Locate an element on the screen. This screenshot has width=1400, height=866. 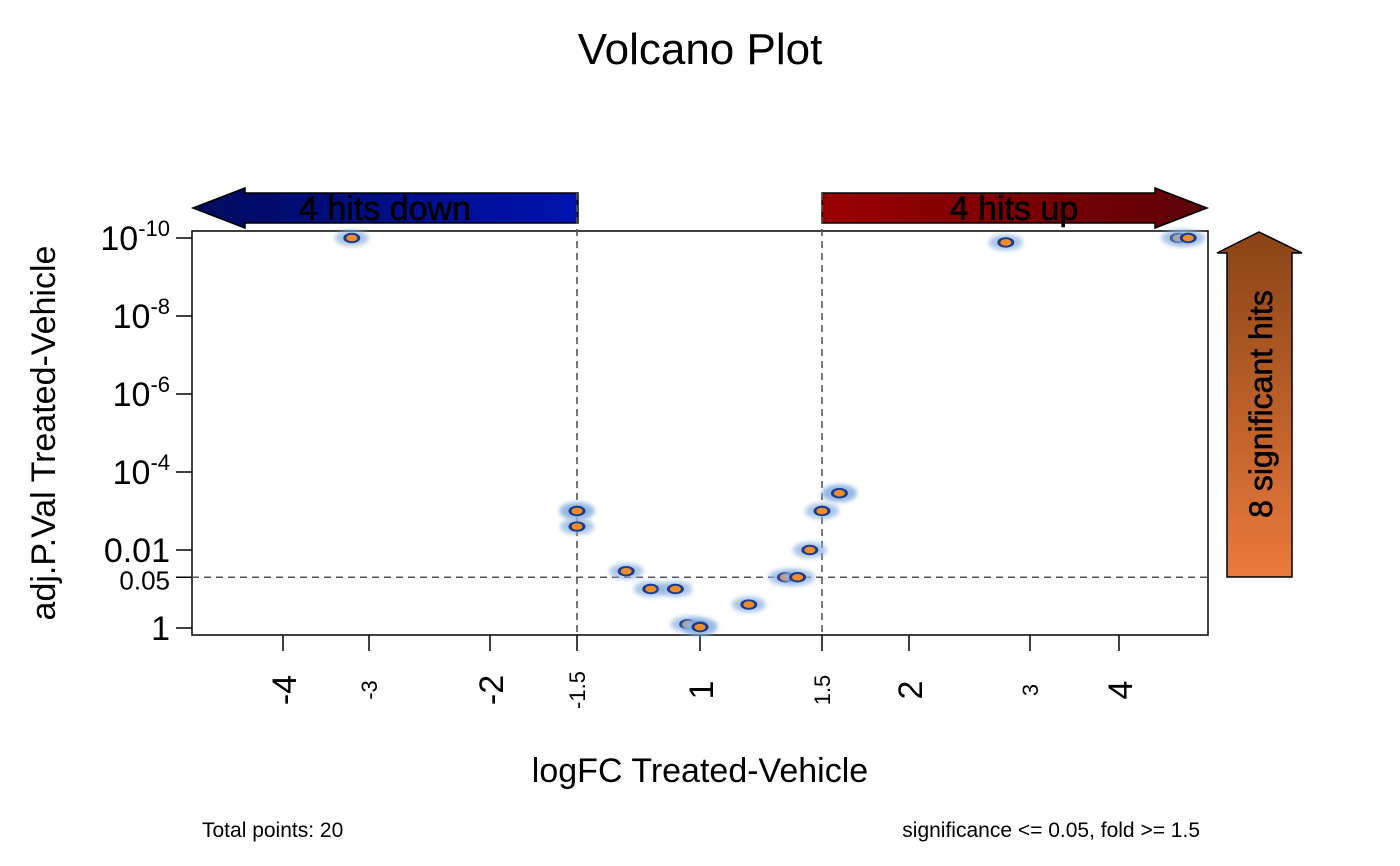
y-tick-label: 10⁻⁶ is located at coordinates (141, 393).